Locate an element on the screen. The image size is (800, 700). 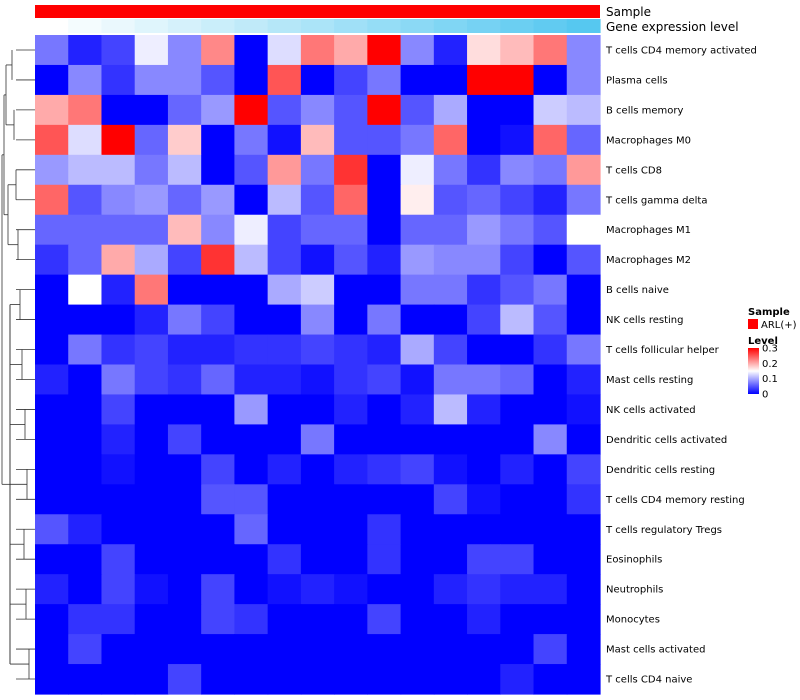
row-label: Mast cells activated is located at coordinates (655, 650).